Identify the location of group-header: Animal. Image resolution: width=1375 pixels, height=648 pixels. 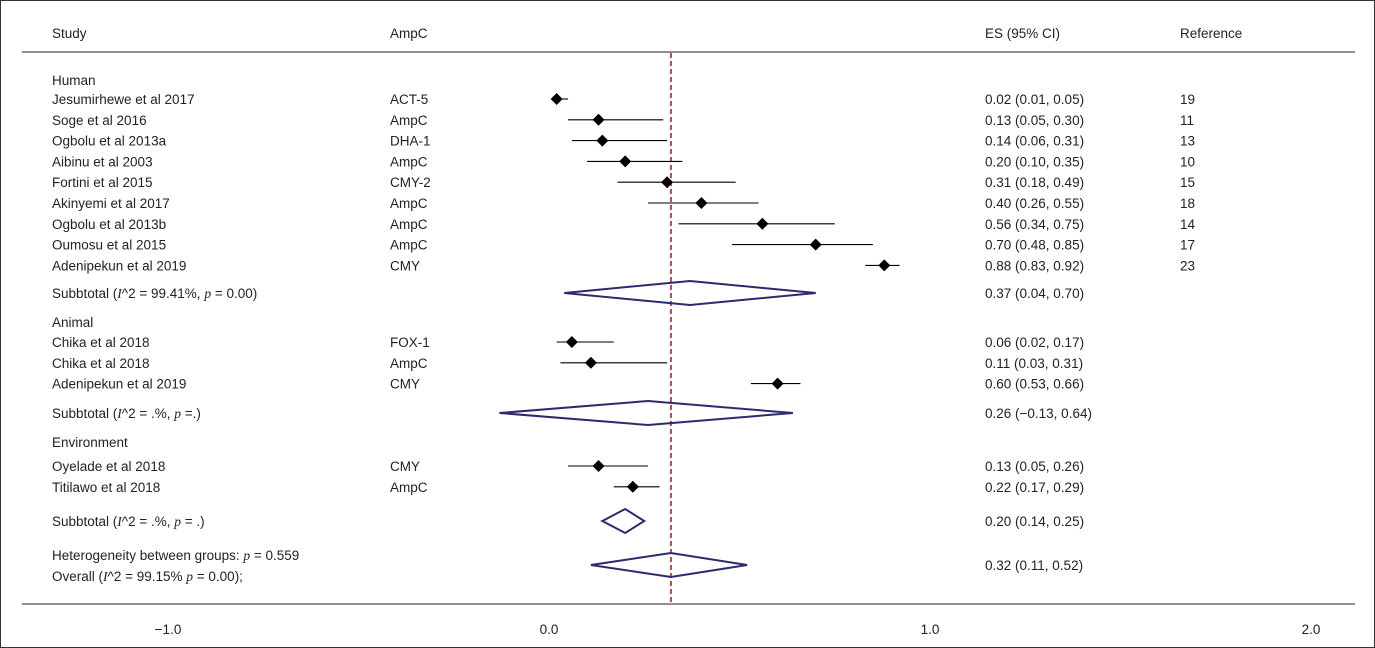
(72, 322).